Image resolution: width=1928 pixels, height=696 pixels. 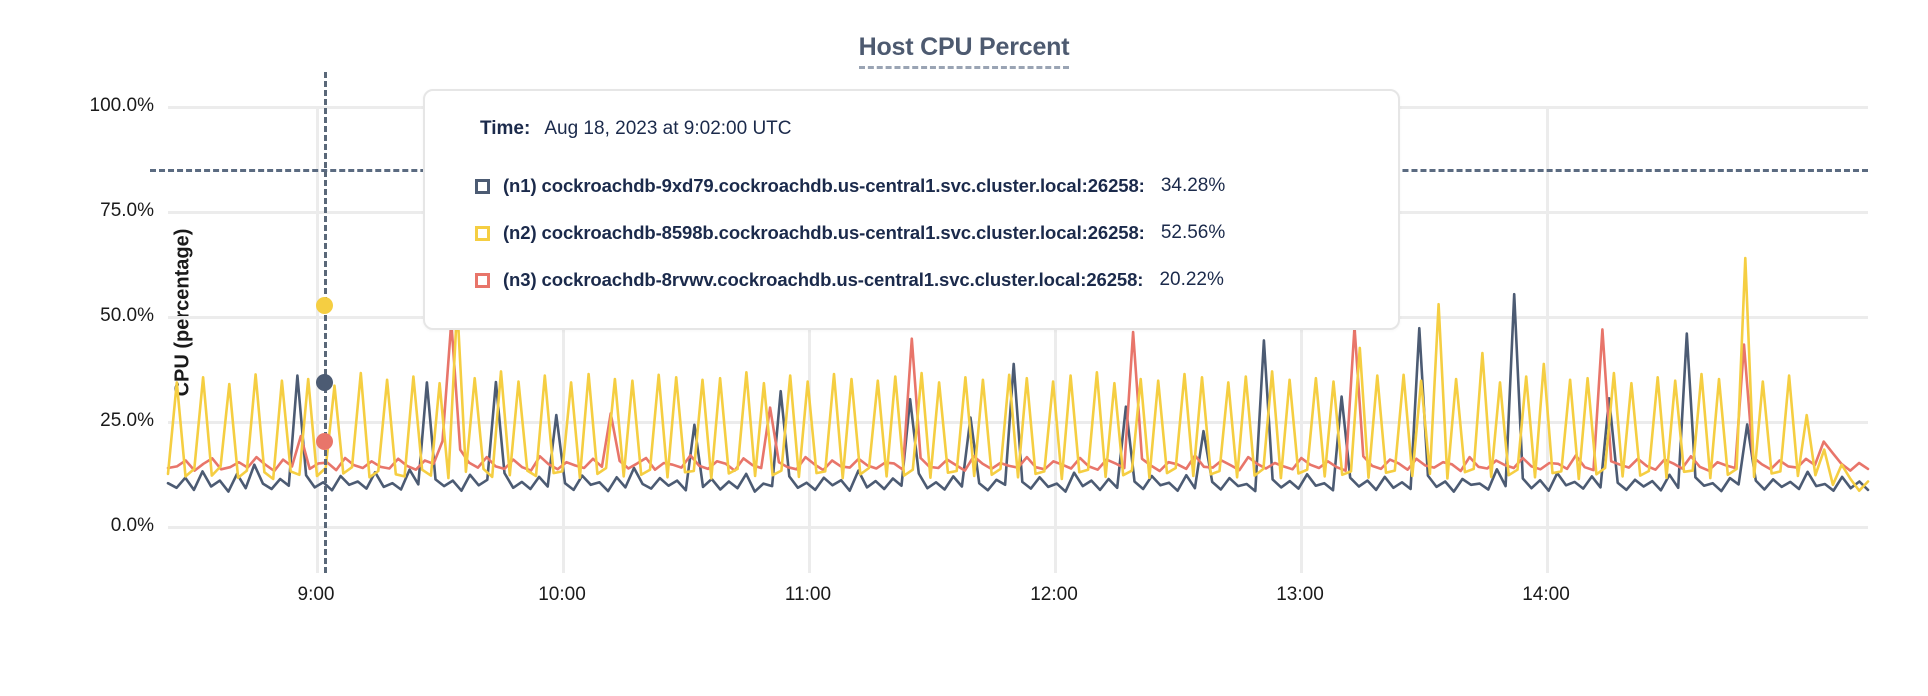 I want to click on chart-title-text: Host CPU Percent, so click(x=964, y=51).